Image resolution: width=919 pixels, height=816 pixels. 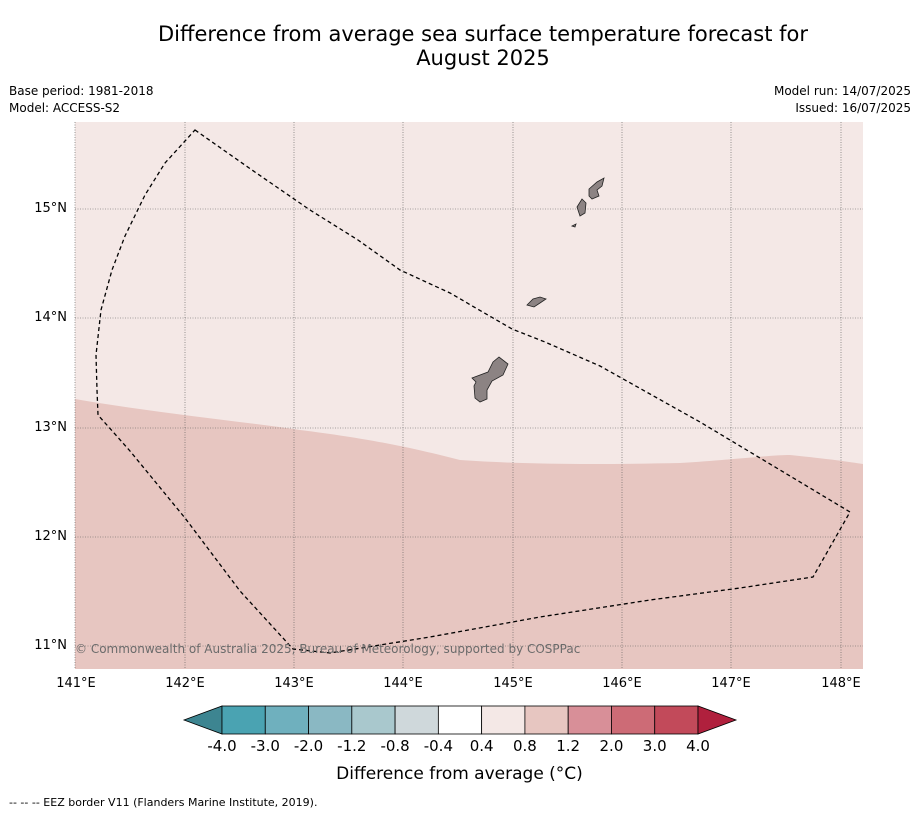 I want to click on lon-label-143: 143°E, so click(x=294, y=683).